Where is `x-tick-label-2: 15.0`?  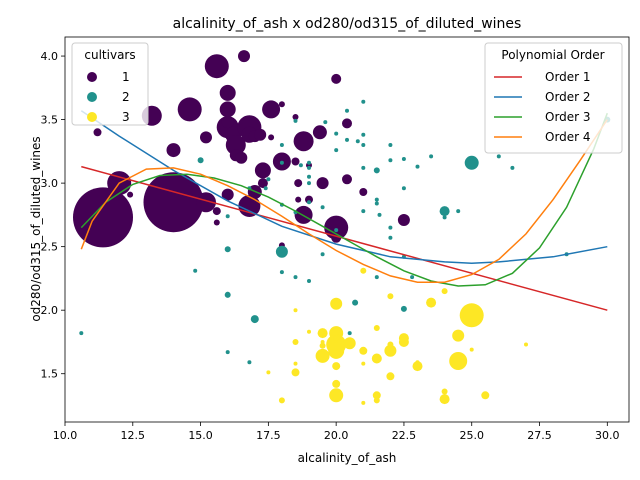
x-tick-label-2: 15.0 is located at coordinates (200, 435).